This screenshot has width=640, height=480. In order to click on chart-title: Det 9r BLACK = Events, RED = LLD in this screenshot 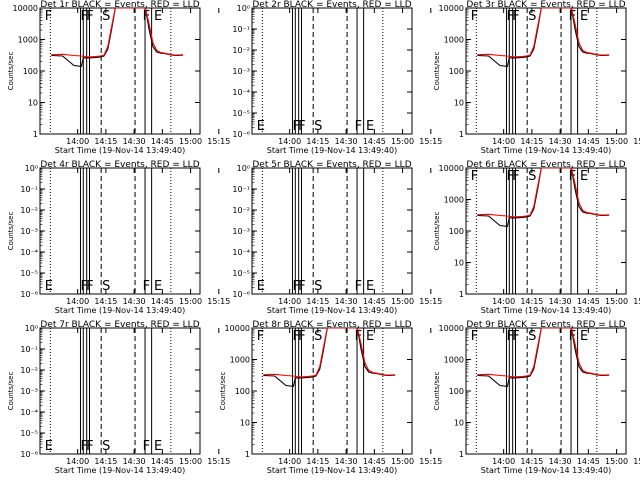, I will do `click(545, 325)`.